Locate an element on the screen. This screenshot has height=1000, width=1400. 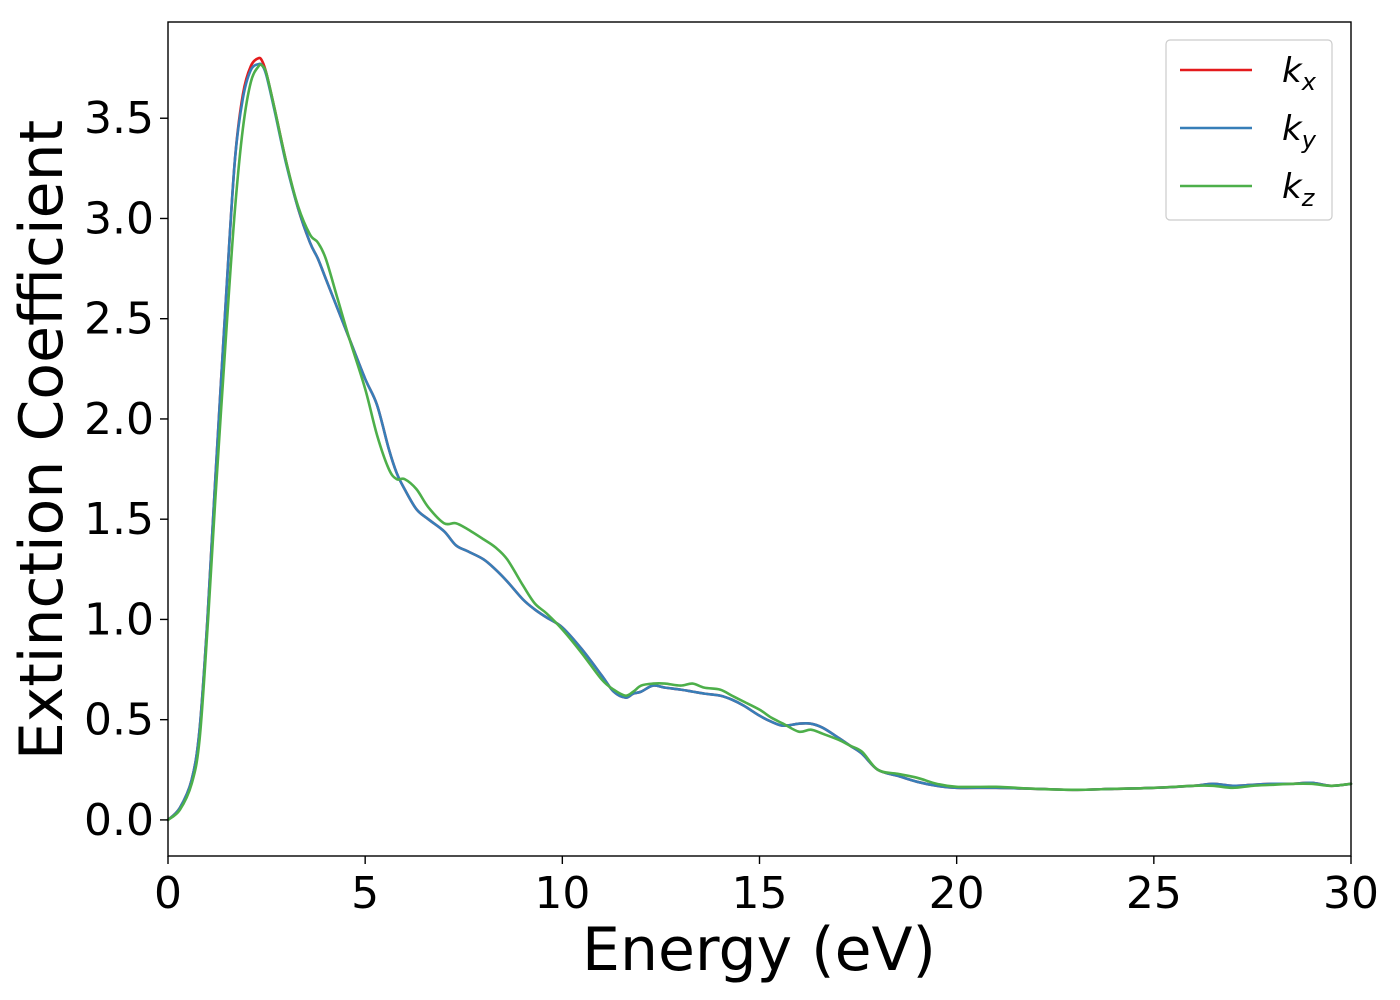
legend-label-subscript: z is located at coordinates (1308, 198).